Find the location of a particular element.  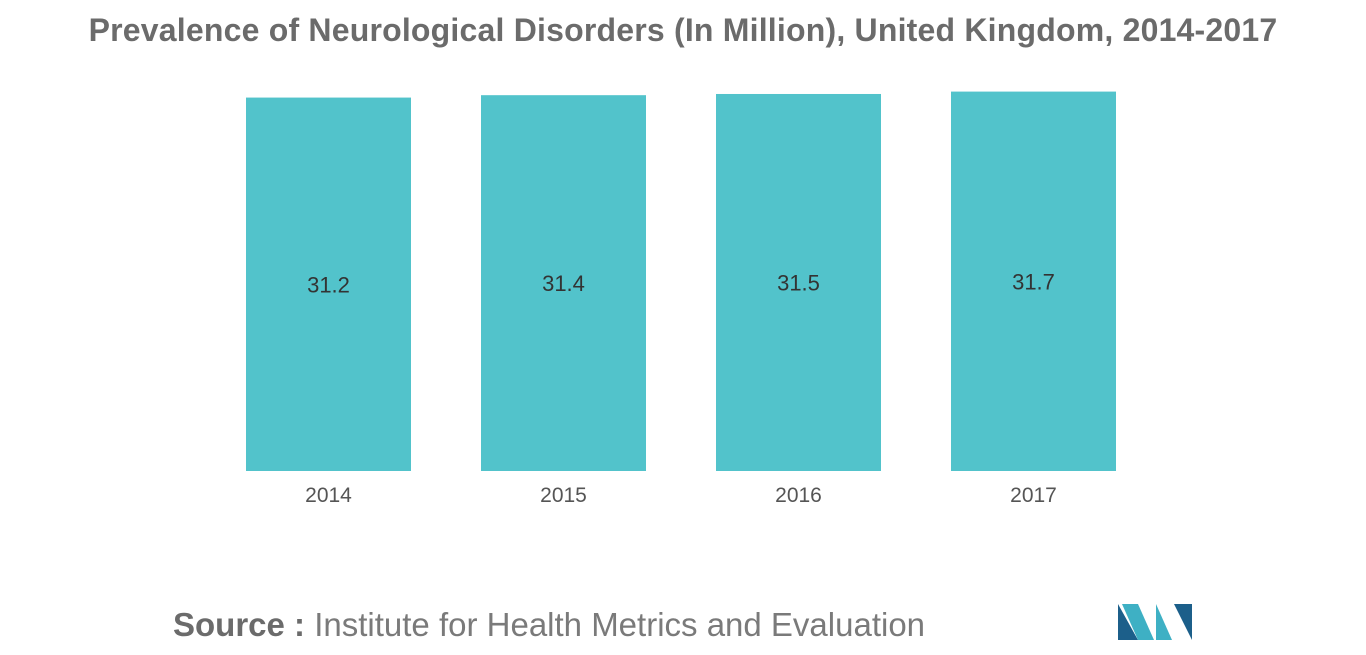

x-tick-label-2015: 2015 is located at coordinates (563, 495).